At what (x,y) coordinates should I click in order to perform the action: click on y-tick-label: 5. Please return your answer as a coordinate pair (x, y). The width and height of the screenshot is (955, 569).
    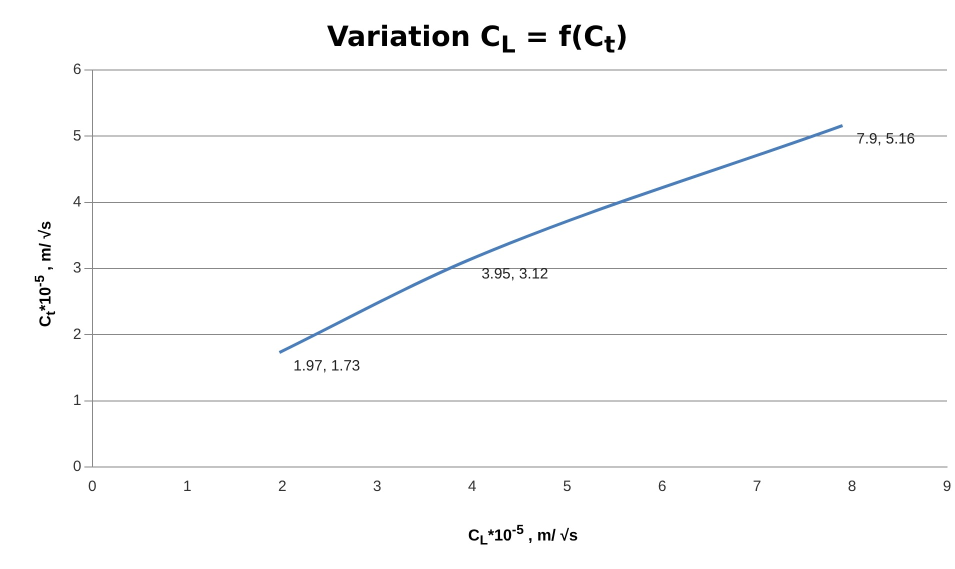
    Looking at the image, I should click on (77, 135).